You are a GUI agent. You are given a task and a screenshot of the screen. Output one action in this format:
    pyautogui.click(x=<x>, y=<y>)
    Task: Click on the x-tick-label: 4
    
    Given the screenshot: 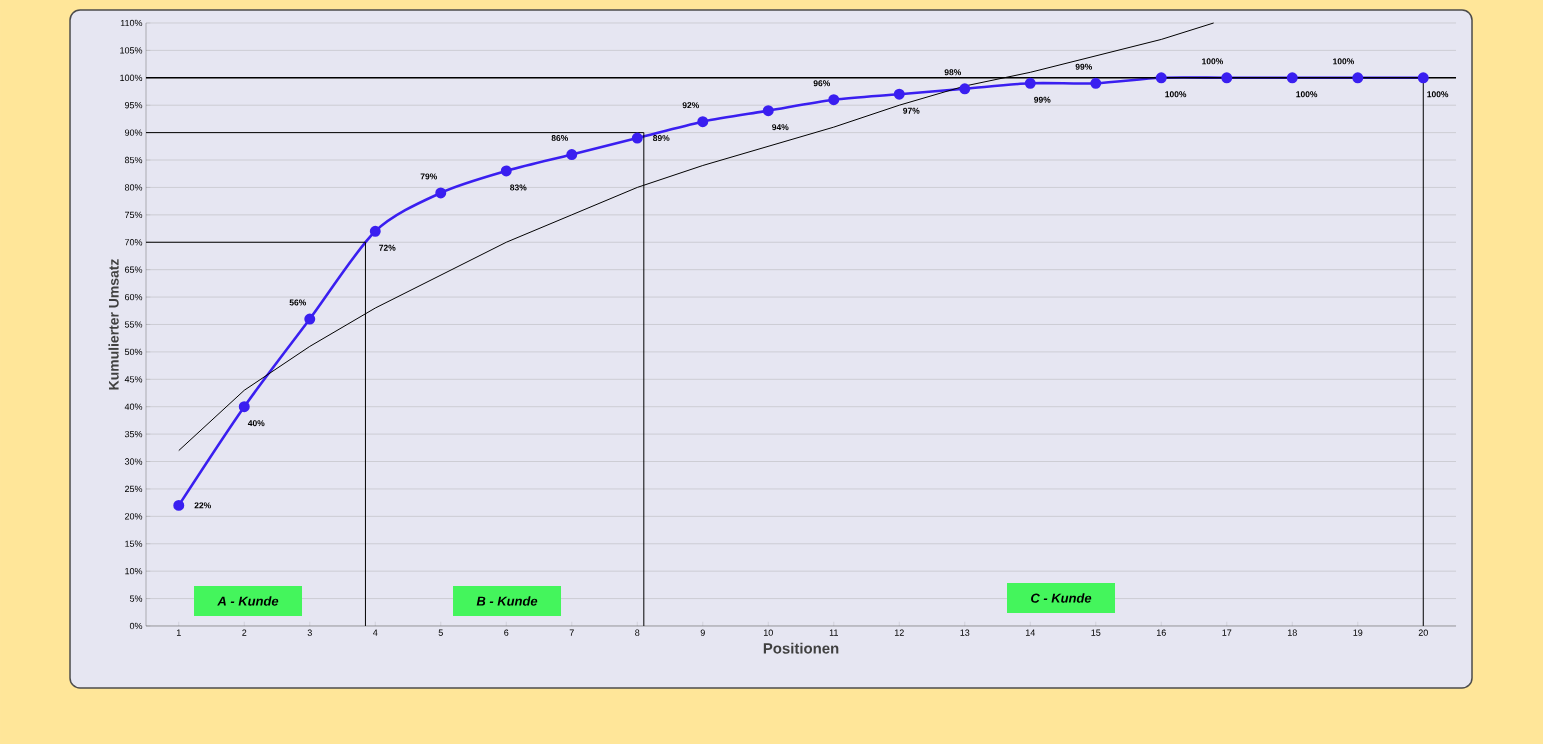 What is the action you would take?
    pyautogui.click(x=375, y=632)
    